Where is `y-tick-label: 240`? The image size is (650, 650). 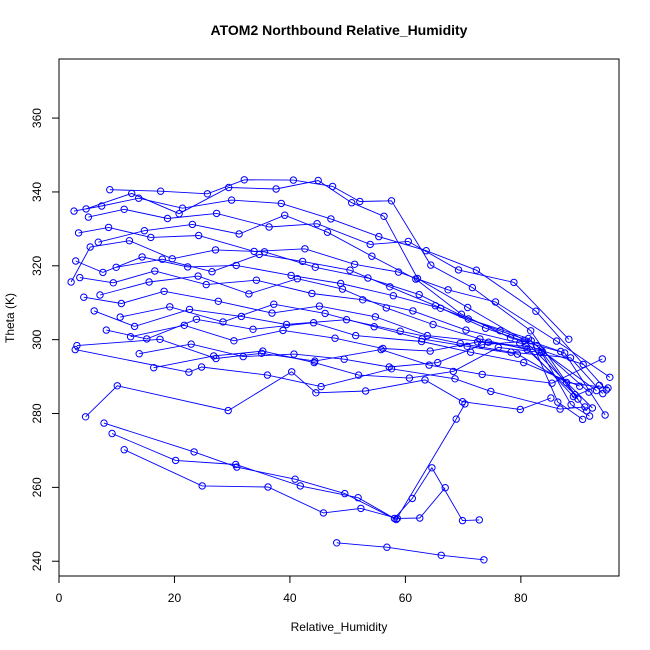
y-tick-label: 240 is located at coordinates (37, 561).